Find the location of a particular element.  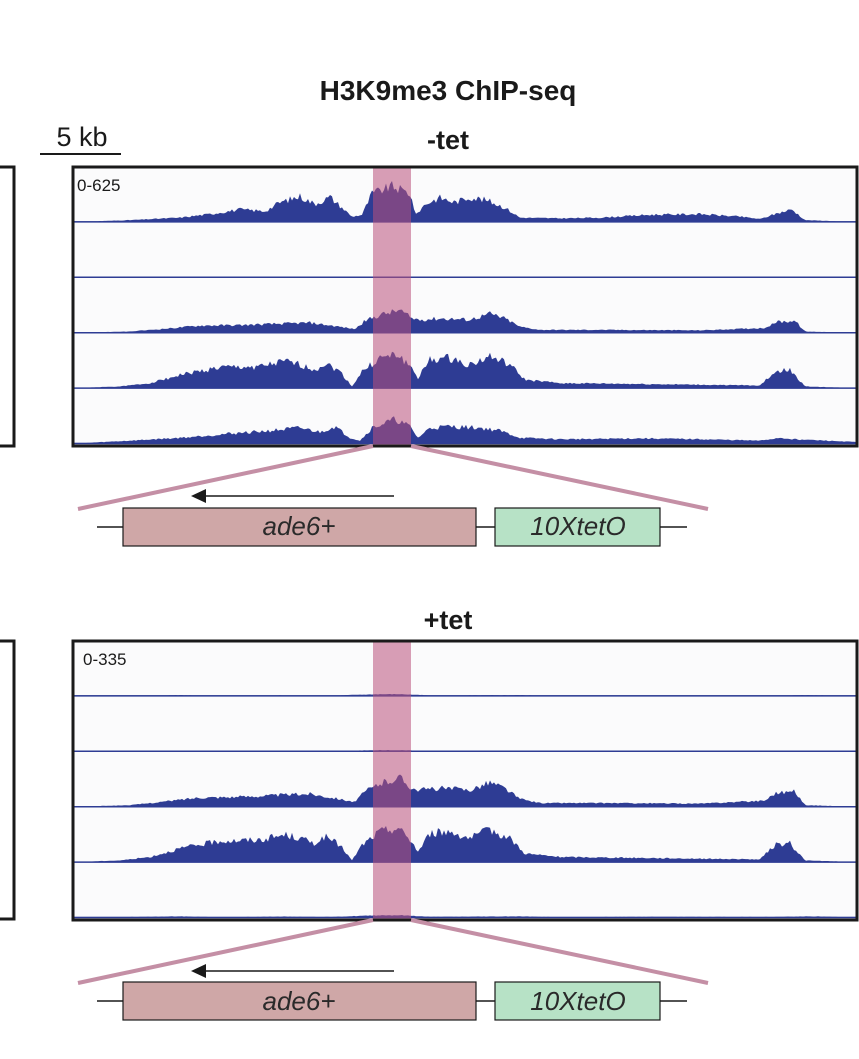

left-cropped-panel-bottom is located at coordinates (8, 780).